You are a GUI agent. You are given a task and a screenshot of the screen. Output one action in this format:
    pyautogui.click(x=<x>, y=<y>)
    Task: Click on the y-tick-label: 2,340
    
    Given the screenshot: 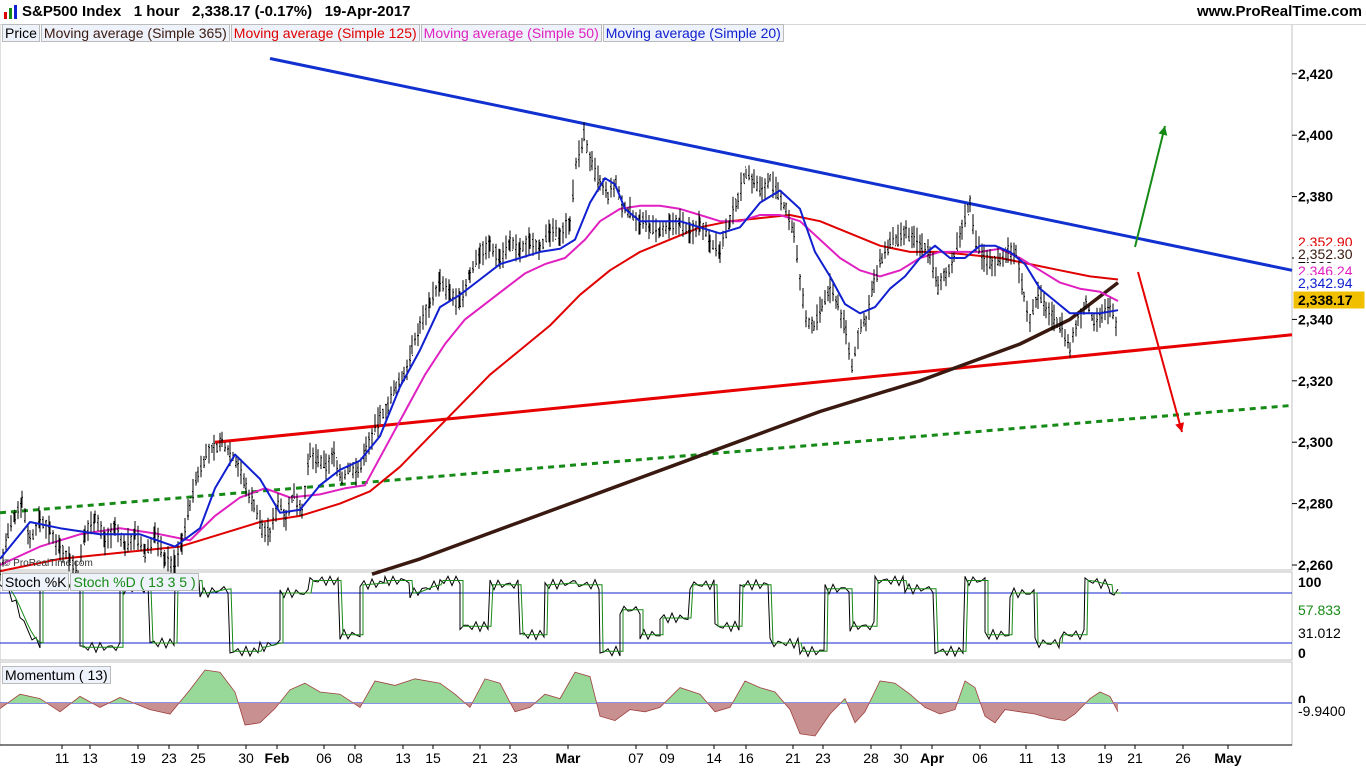 What is the action you would take?
    pyautogui.click(x=1315, y=319)
    